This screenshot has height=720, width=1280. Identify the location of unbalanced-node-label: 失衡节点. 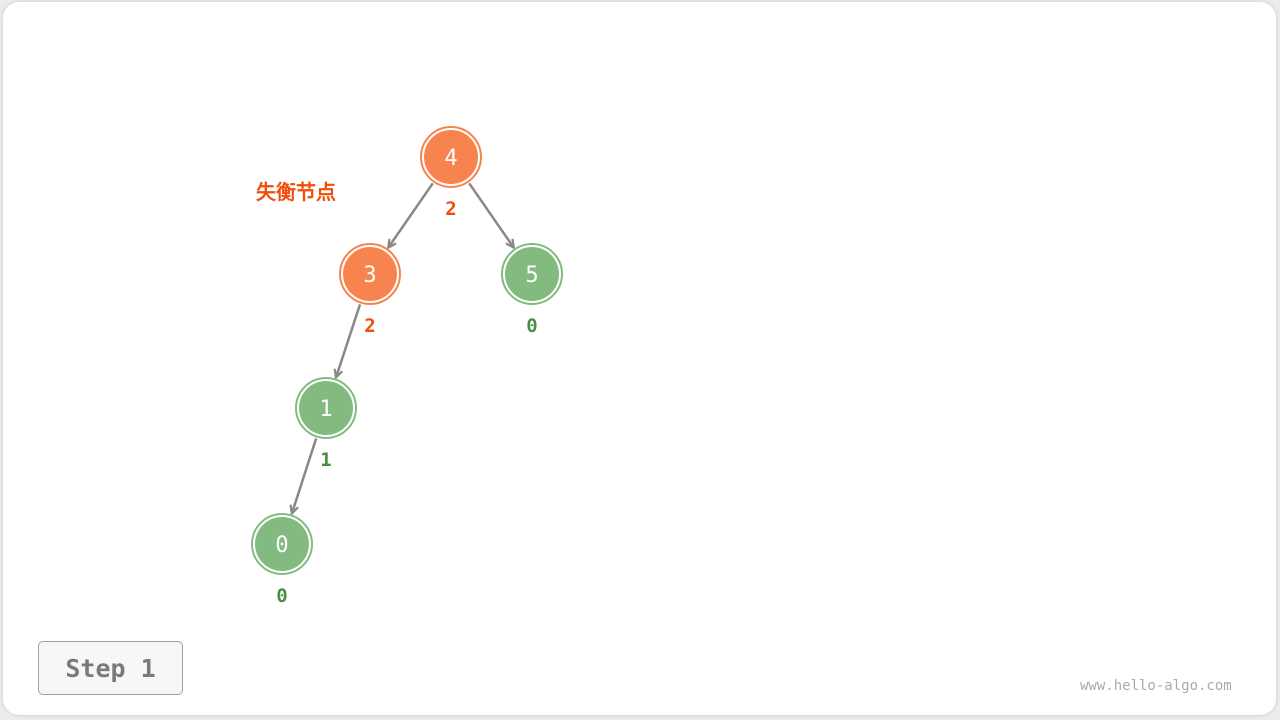
(296, 192).